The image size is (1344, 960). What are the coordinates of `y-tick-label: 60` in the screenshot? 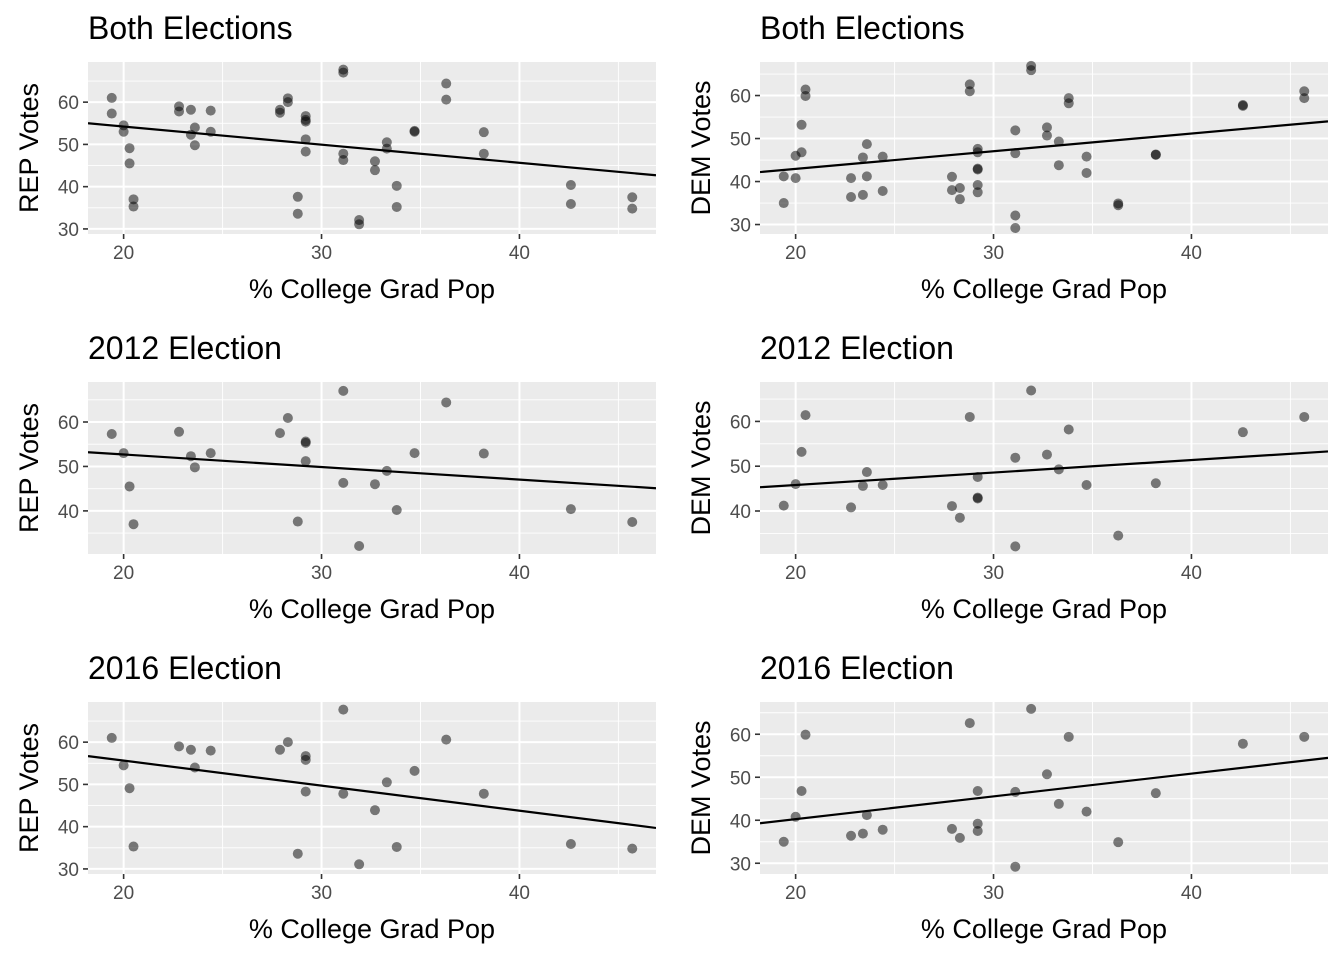 It's located at (740, 422).